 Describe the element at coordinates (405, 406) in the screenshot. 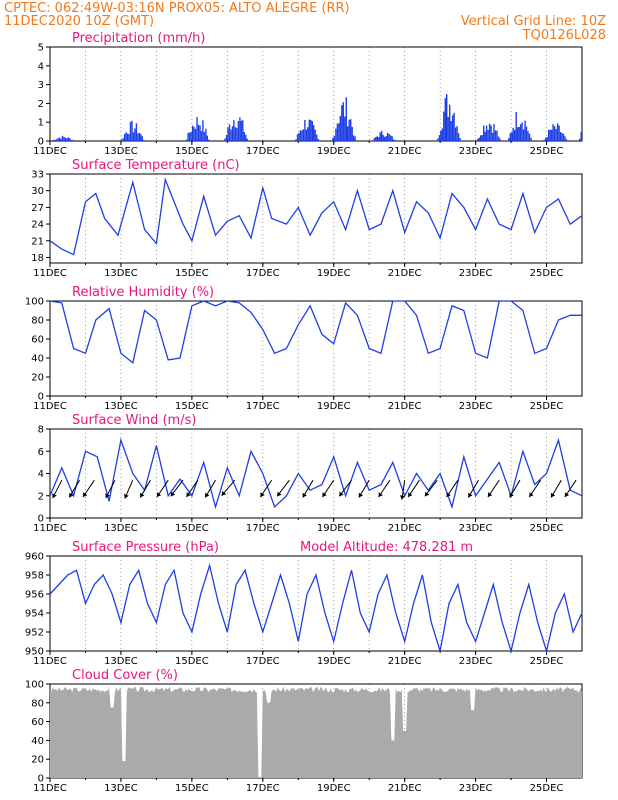

I see `x-tick-label: 21DEC` at that location.